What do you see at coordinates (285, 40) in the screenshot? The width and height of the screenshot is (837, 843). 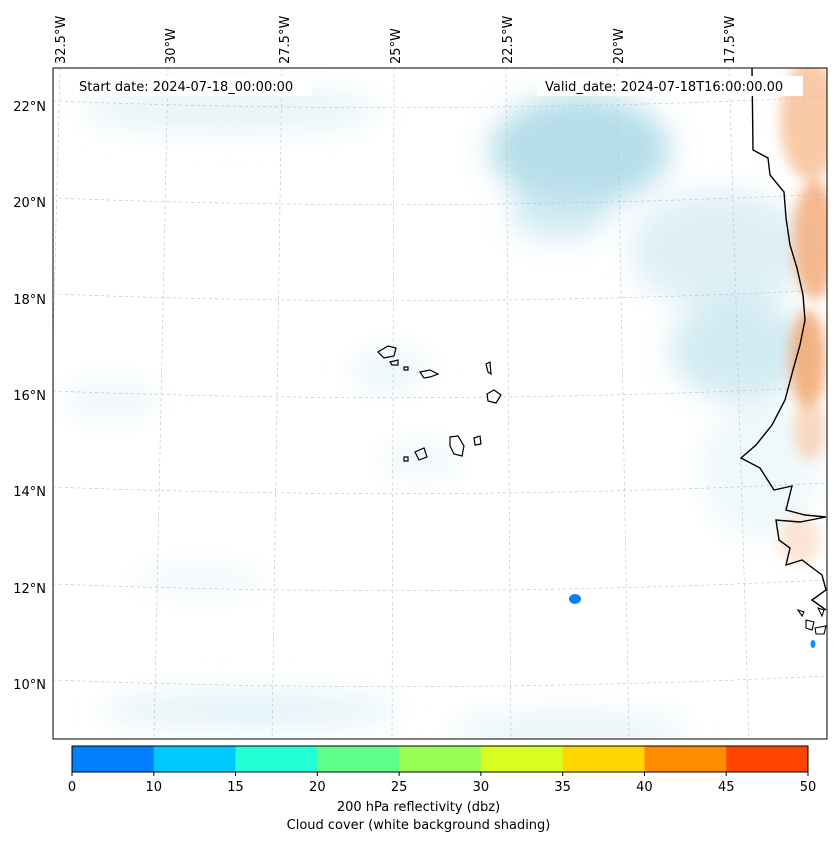 I see `lon-label: 27.5°W` at bounding box center [285, 40].